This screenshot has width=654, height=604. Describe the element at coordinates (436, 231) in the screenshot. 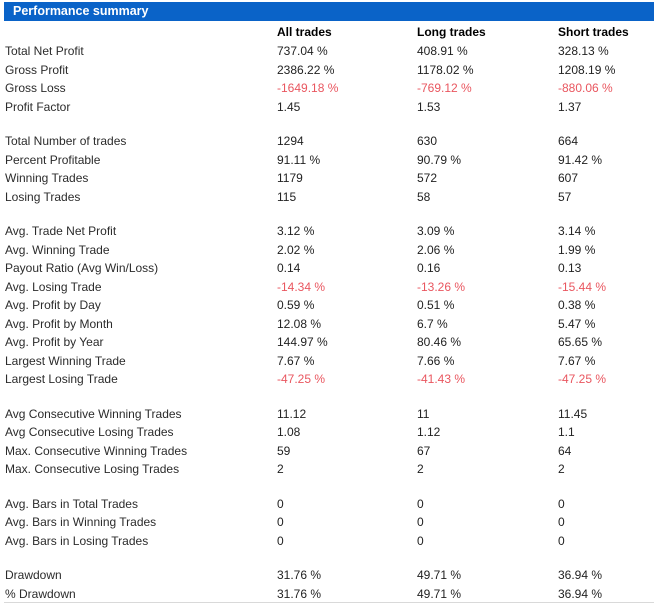

I see `metric-value: 3.09 %` at that location.